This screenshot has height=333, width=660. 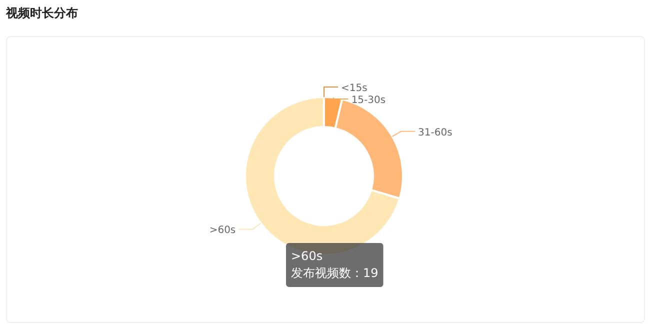 I want to click on legend-label: <15s, so click(x=354, y=88).